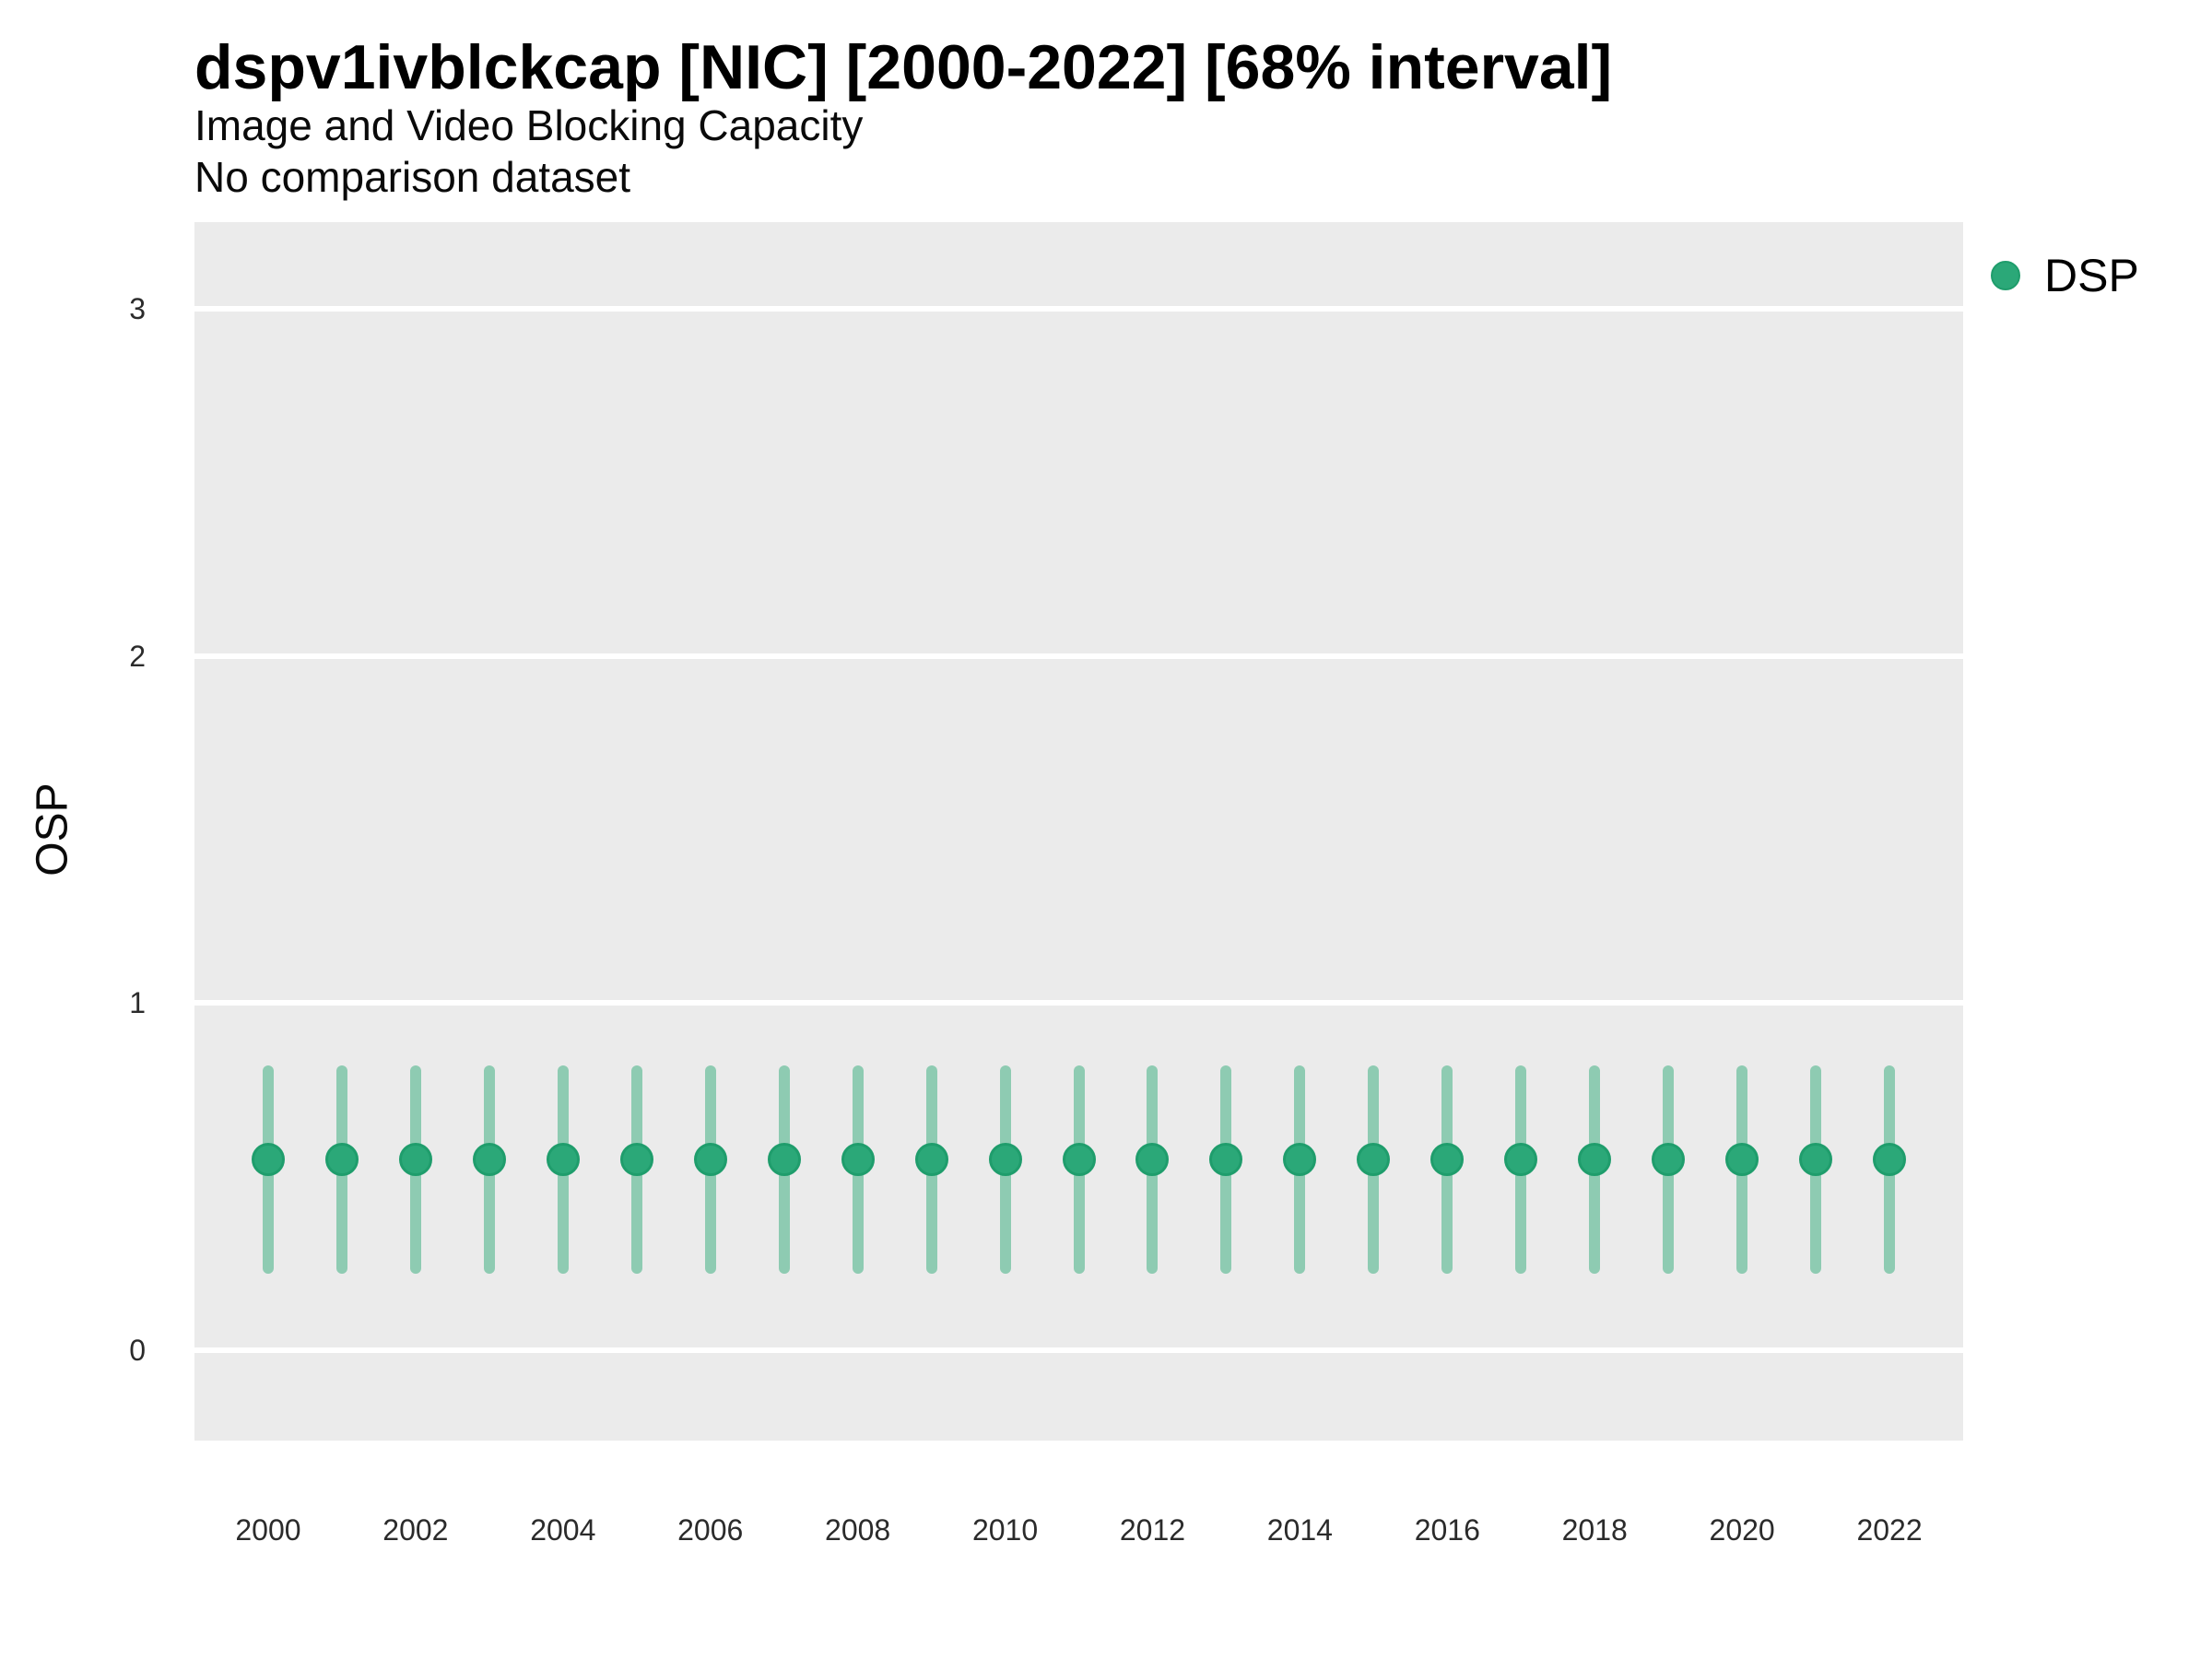 This screenshot has height=1659, width=2212. I want to click on legend: DSP, so click(2065, 275).